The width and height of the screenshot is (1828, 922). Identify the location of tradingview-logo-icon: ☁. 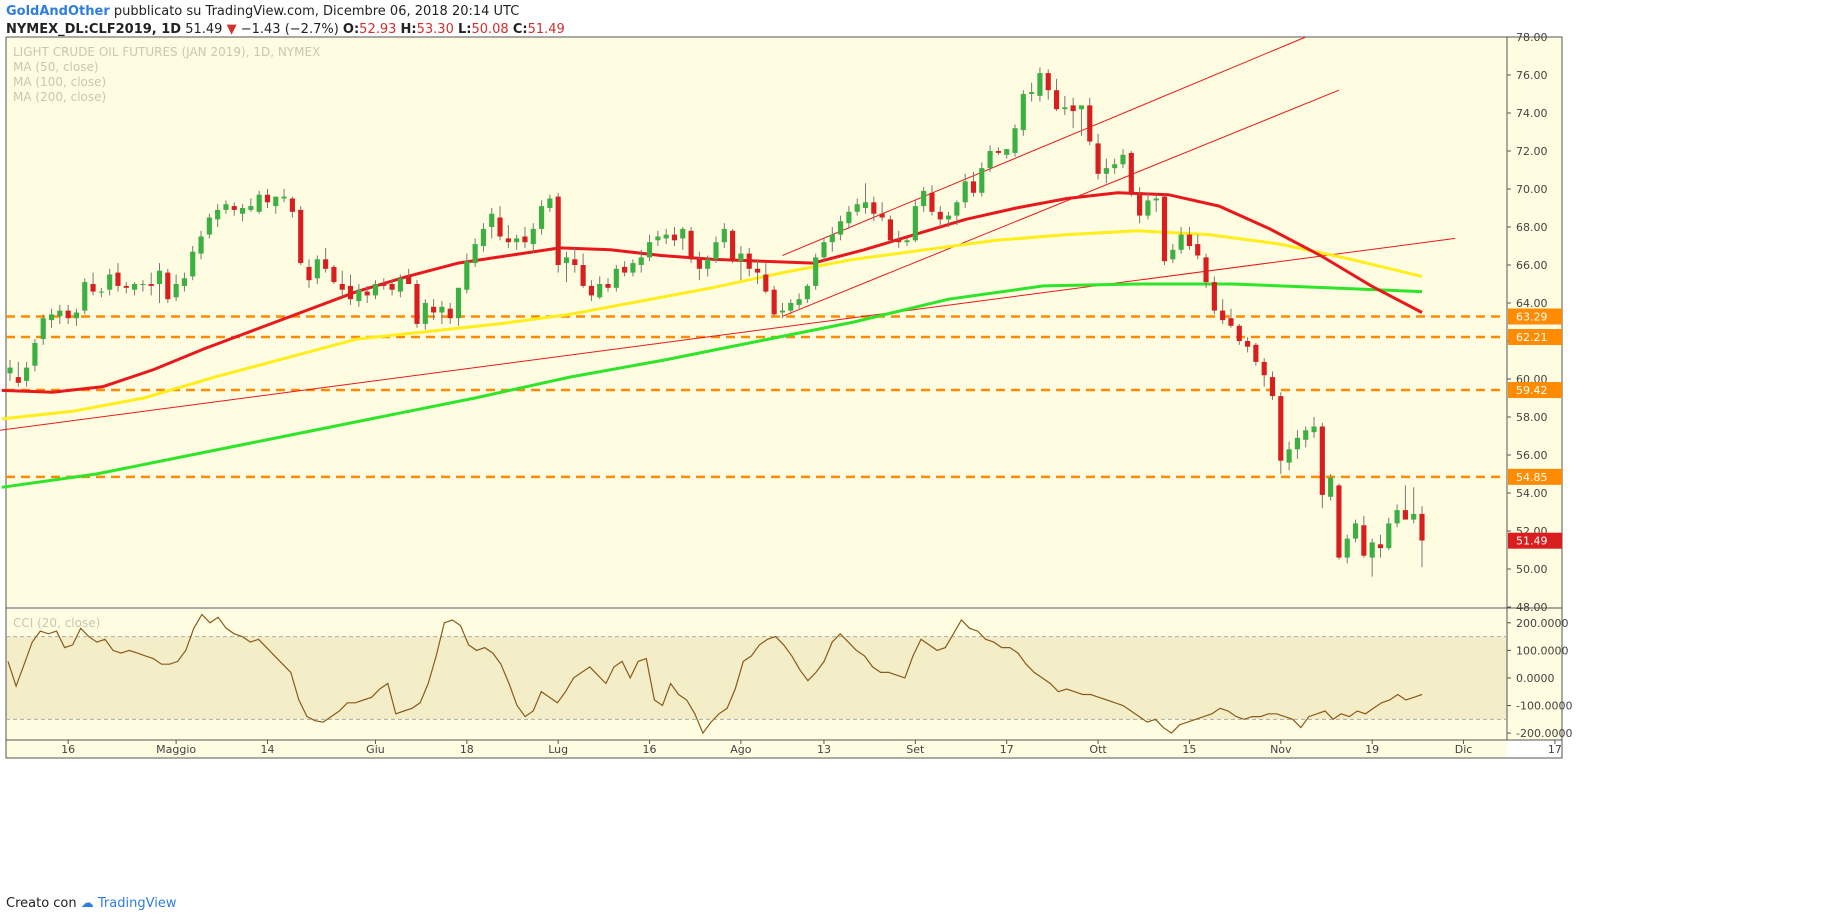
(87, 903).